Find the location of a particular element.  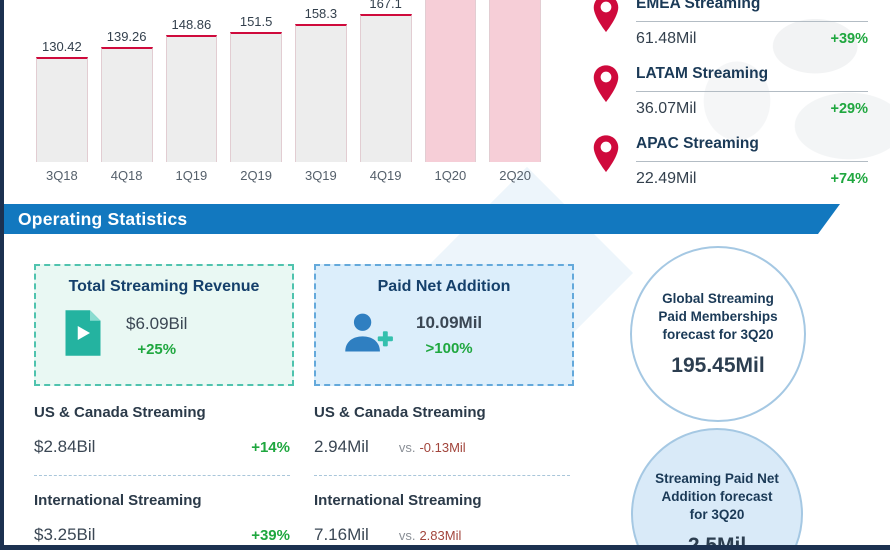

substat-change: +14% is located at coordinates (270, 447).